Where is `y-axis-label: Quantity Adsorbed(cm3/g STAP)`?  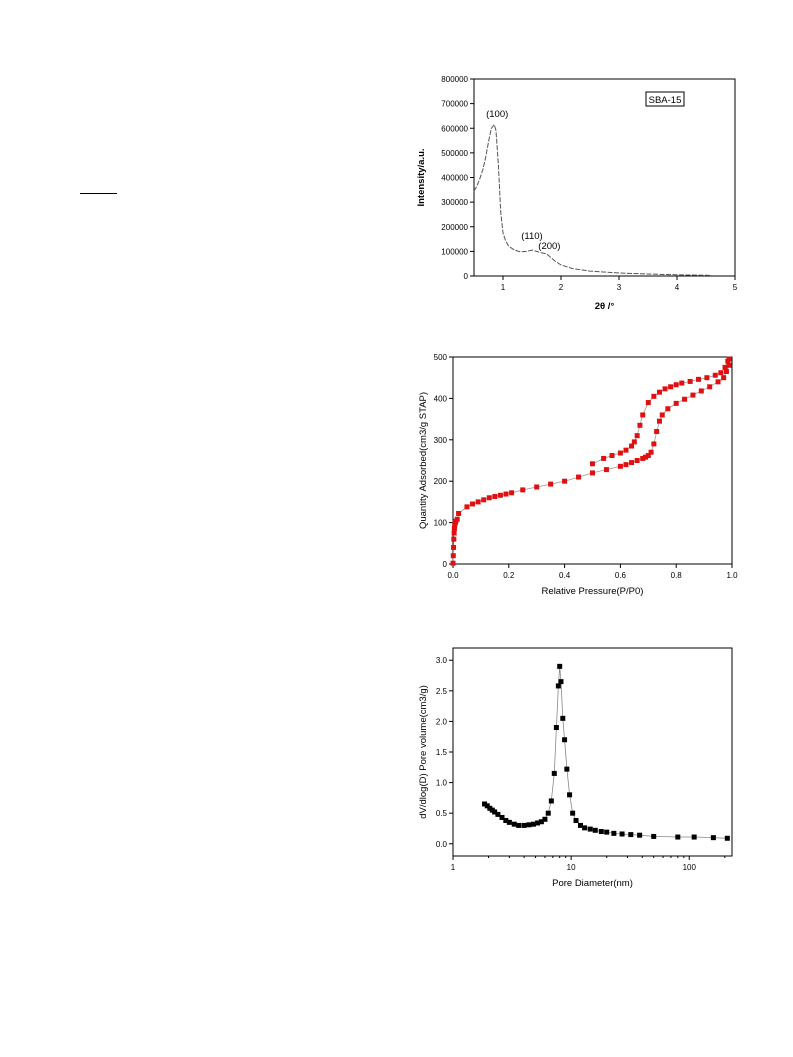 y-axis-label: Quantity Adsorbed(cm3/g STAP) is located at coordinates (423, 460).